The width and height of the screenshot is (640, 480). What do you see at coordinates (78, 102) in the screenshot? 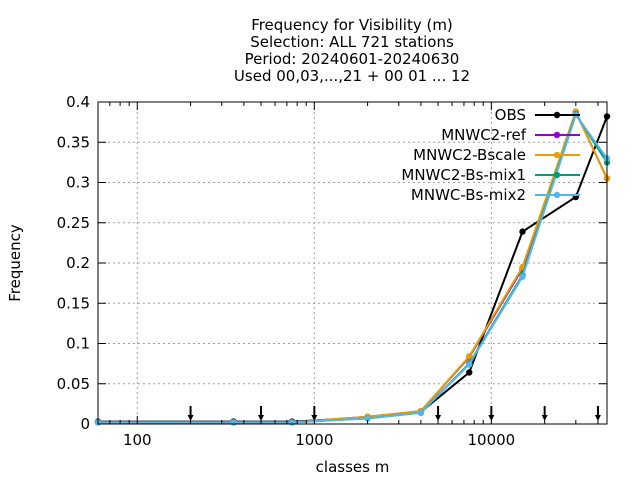
I see `y-tick-label: 0.4` at bounding box center [78, 102].